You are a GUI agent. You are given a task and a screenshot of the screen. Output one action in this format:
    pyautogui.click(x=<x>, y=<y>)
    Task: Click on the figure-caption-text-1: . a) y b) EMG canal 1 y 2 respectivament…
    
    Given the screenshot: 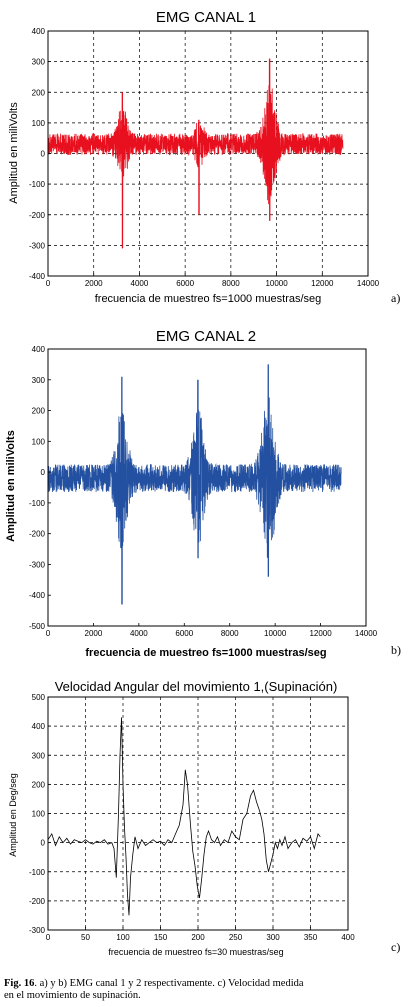 What is the action you would take?
    pyautogui.click(x=169, y=983)
    